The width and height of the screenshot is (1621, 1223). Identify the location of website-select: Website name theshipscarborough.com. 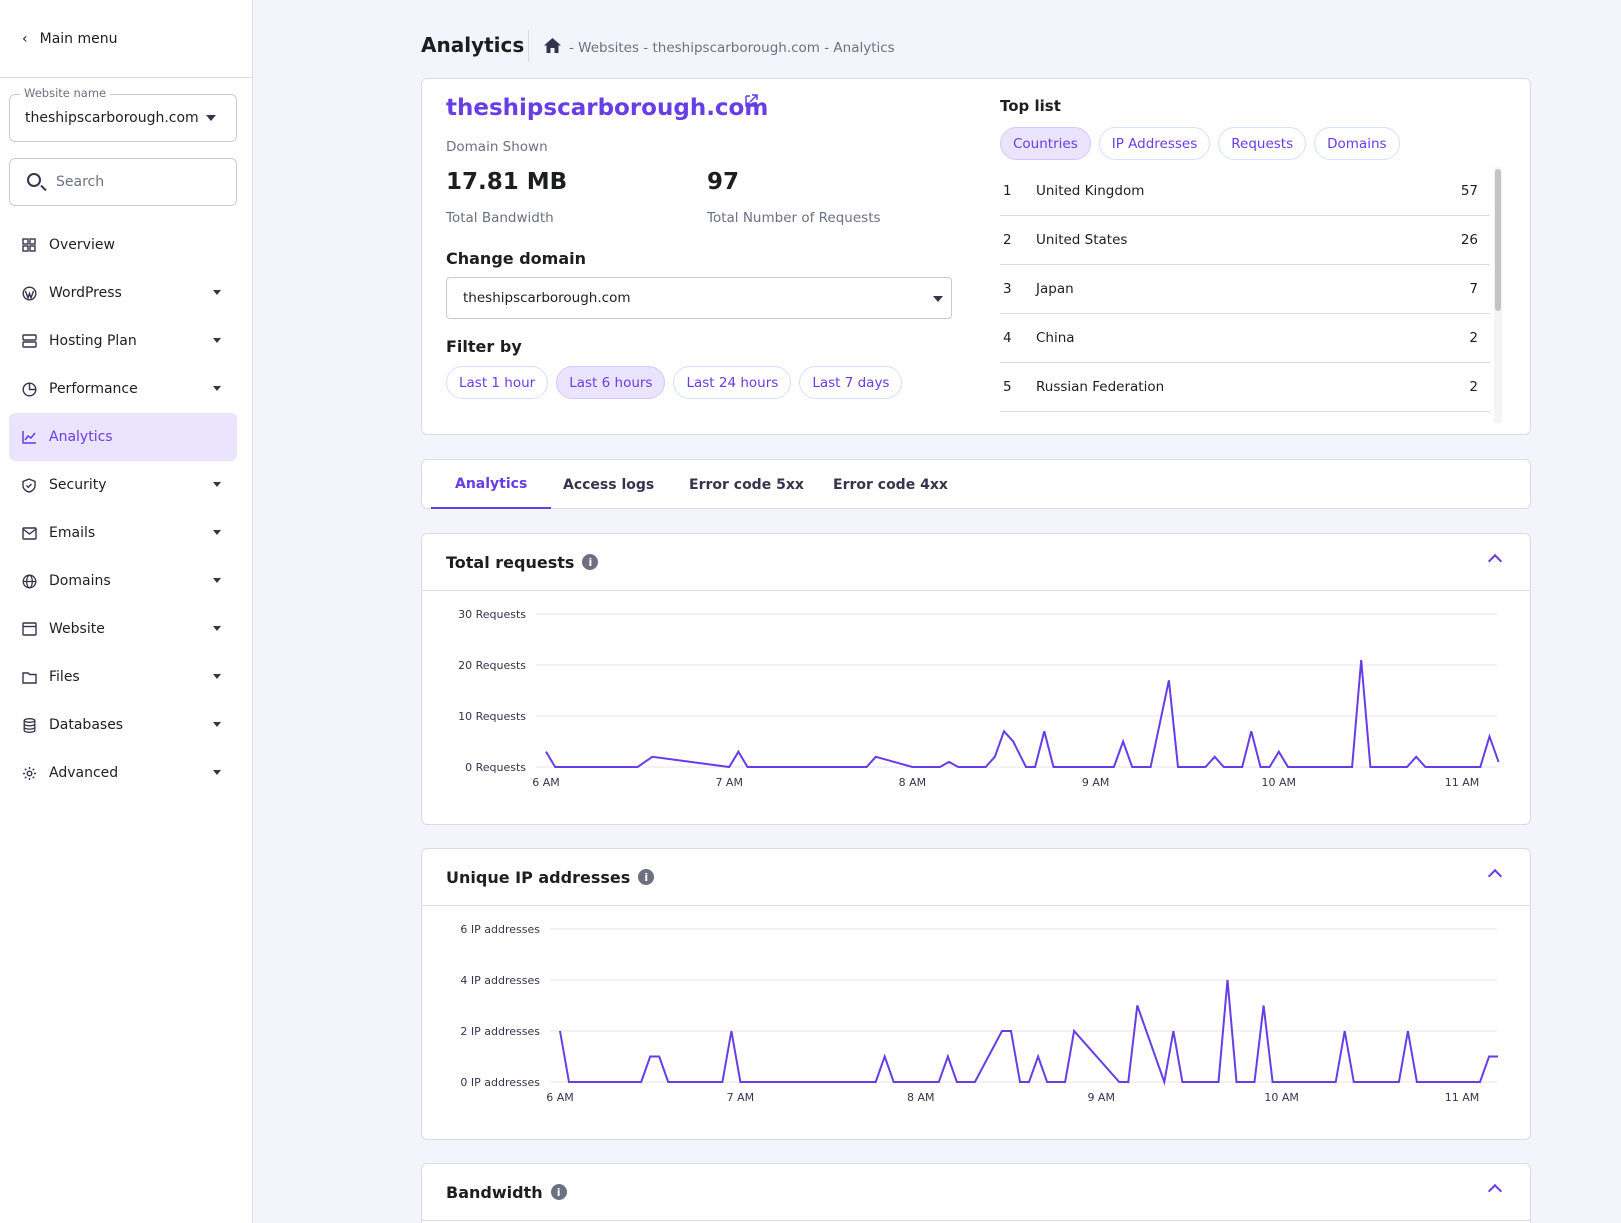
(123, 114).